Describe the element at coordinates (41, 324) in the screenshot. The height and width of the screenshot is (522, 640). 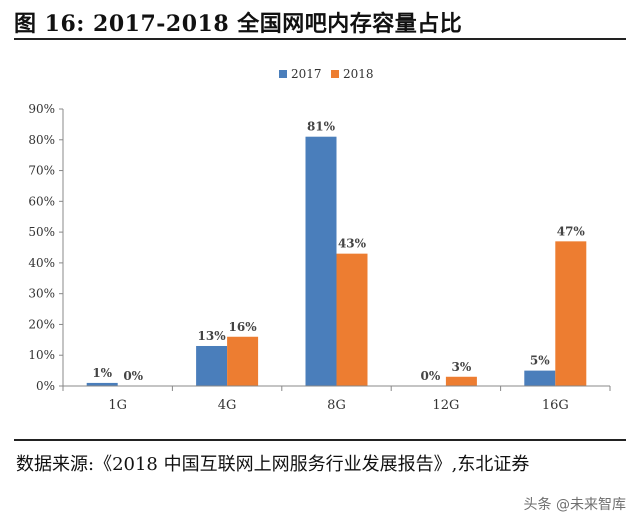
I see `y-tick-label: 20%` at that location.